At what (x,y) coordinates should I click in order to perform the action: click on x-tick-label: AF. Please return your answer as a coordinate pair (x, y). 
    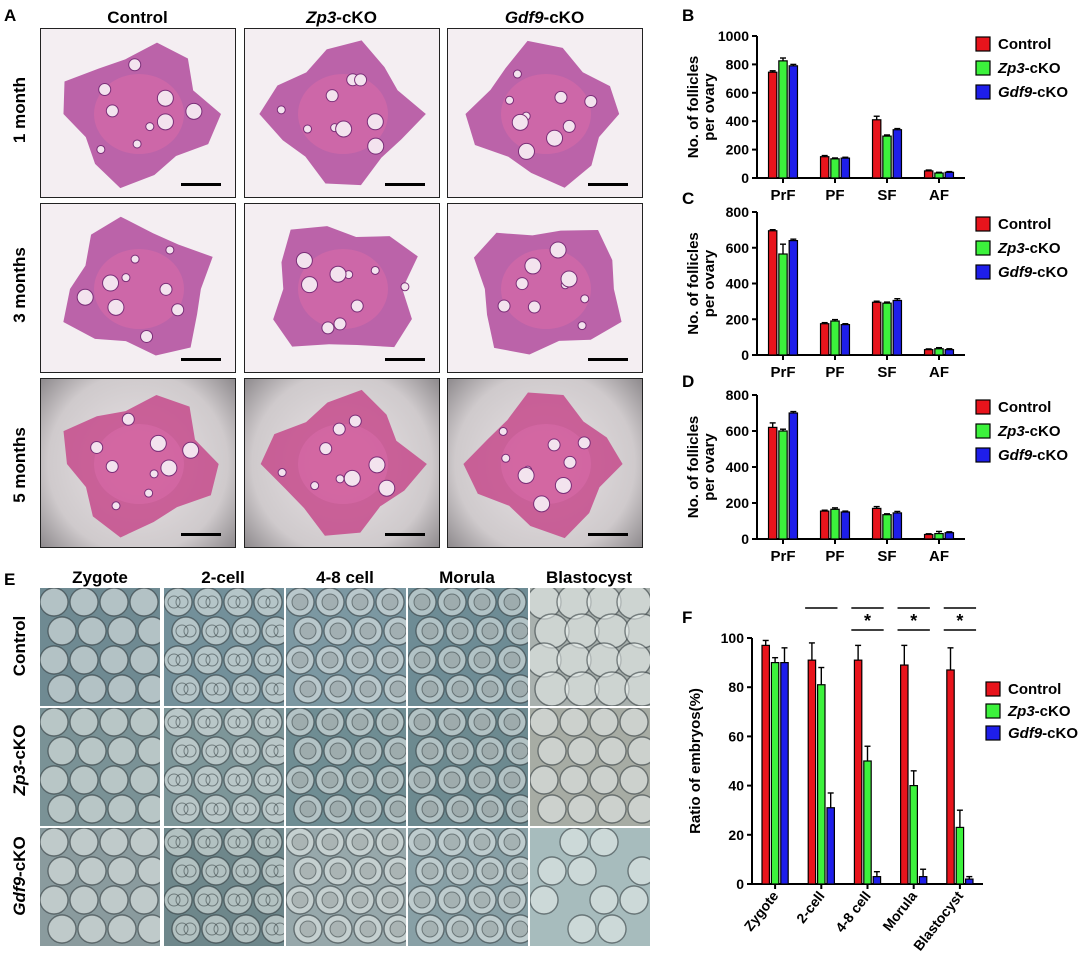
    Looking at the image, I should click on (939, 193).